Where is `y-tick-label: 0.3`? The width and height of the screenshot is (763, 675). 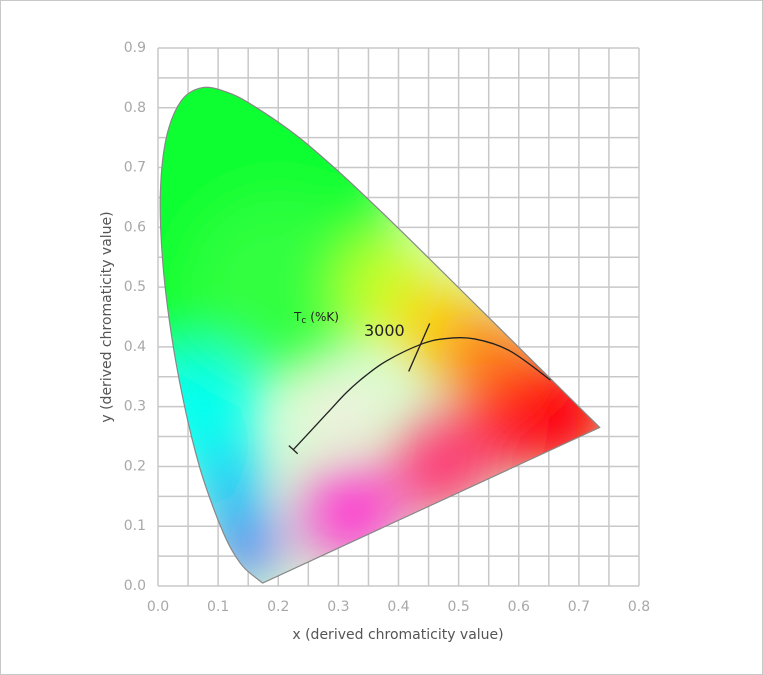
y-tick-label: 0.3 is located at coordinates (135, 407).